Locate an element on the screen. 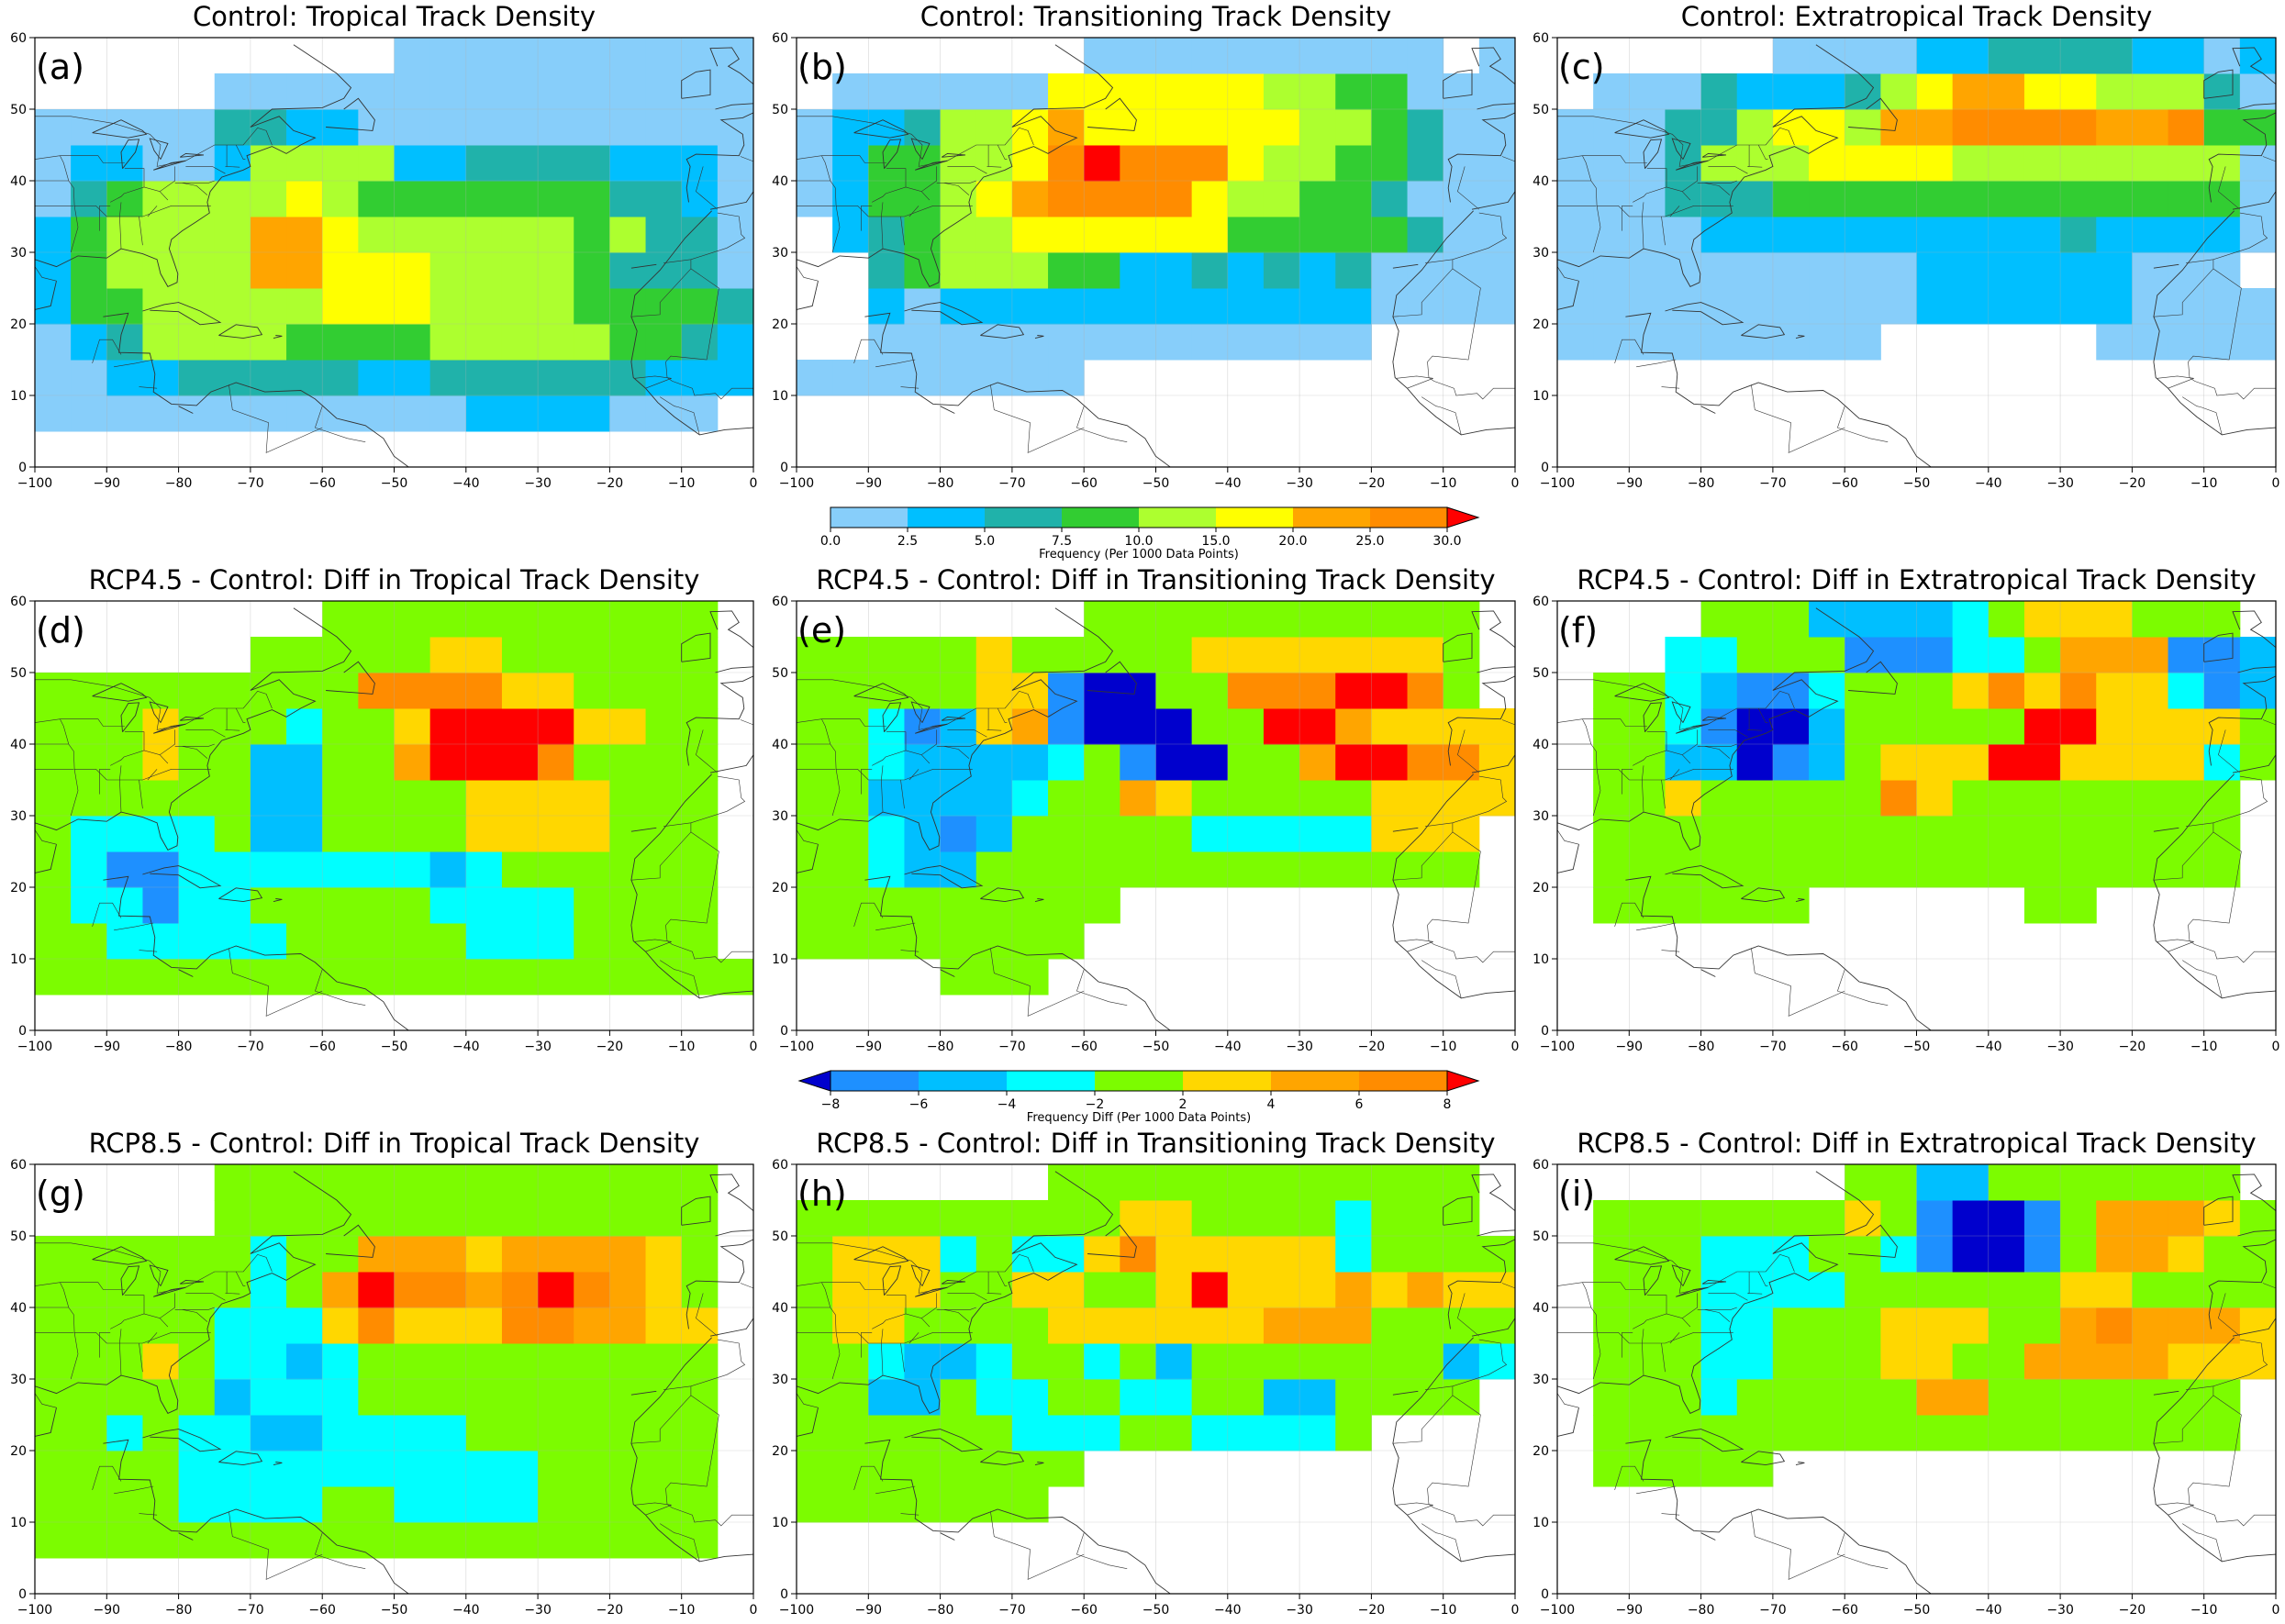  colorbar-segment is located at coordinates (1409, 517).